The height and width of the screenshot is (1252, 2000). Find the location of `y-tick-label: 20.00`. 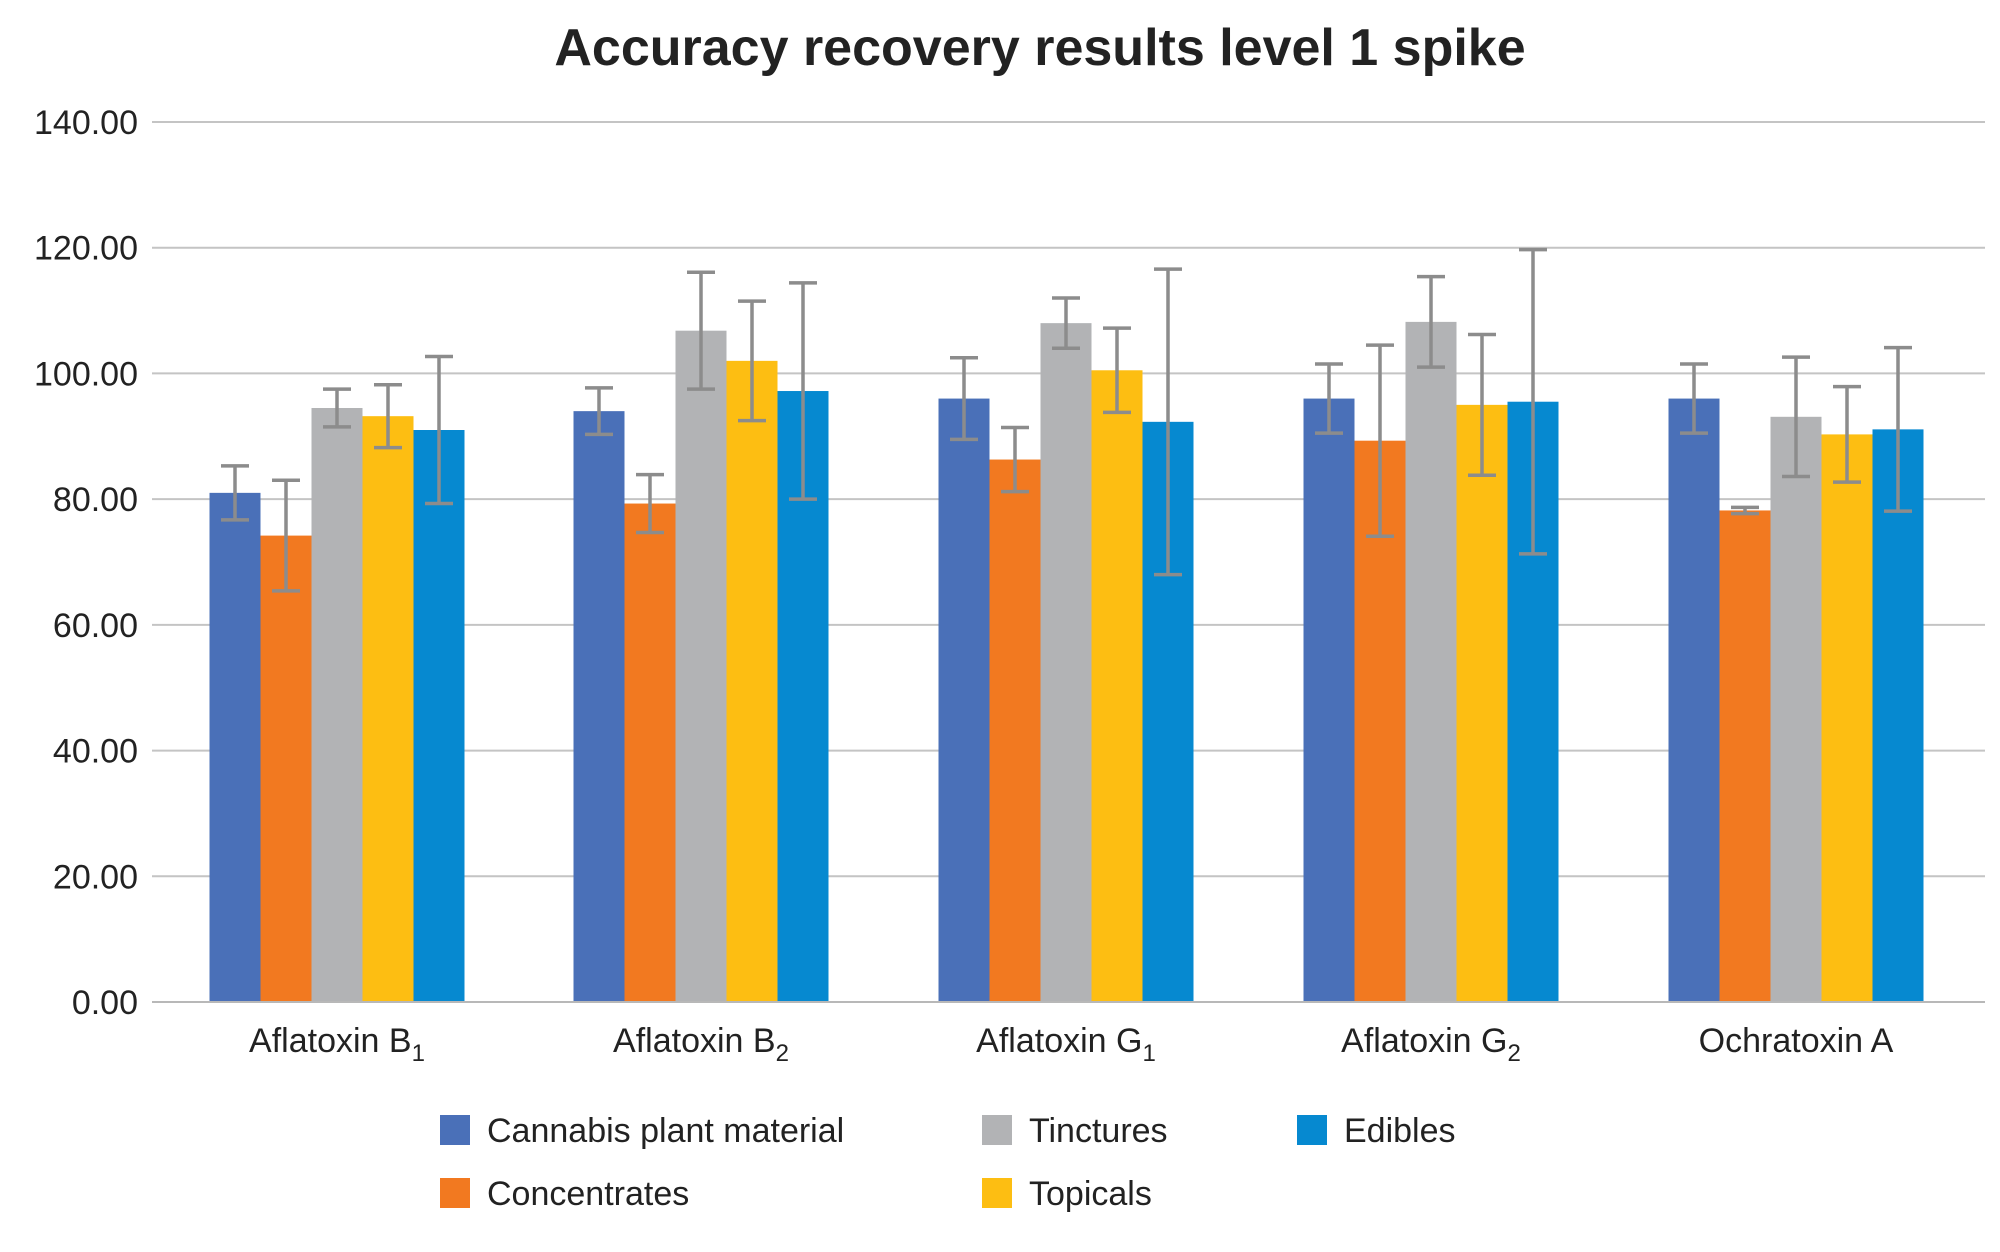

y-tick-label: 20.00 is located at coordinates (95, 877).